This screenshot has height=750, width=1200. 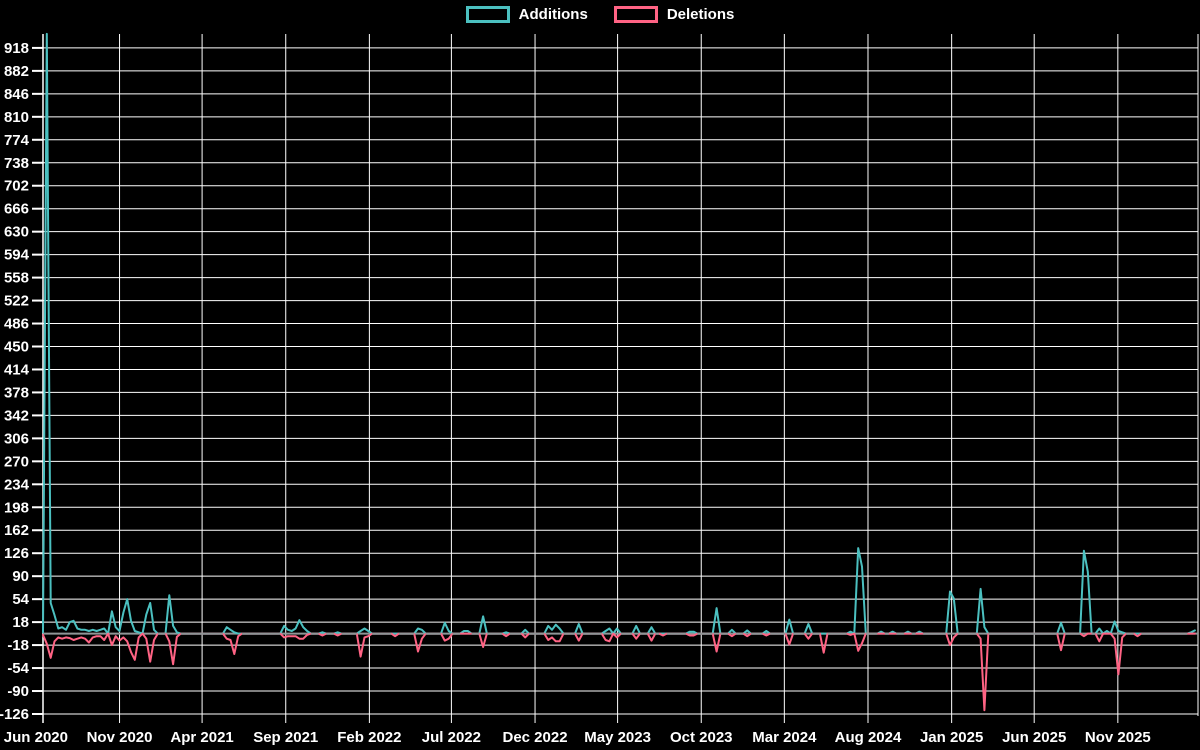 I want to click on legend-item-deletions: Deletions, so click(x=674, y=14).